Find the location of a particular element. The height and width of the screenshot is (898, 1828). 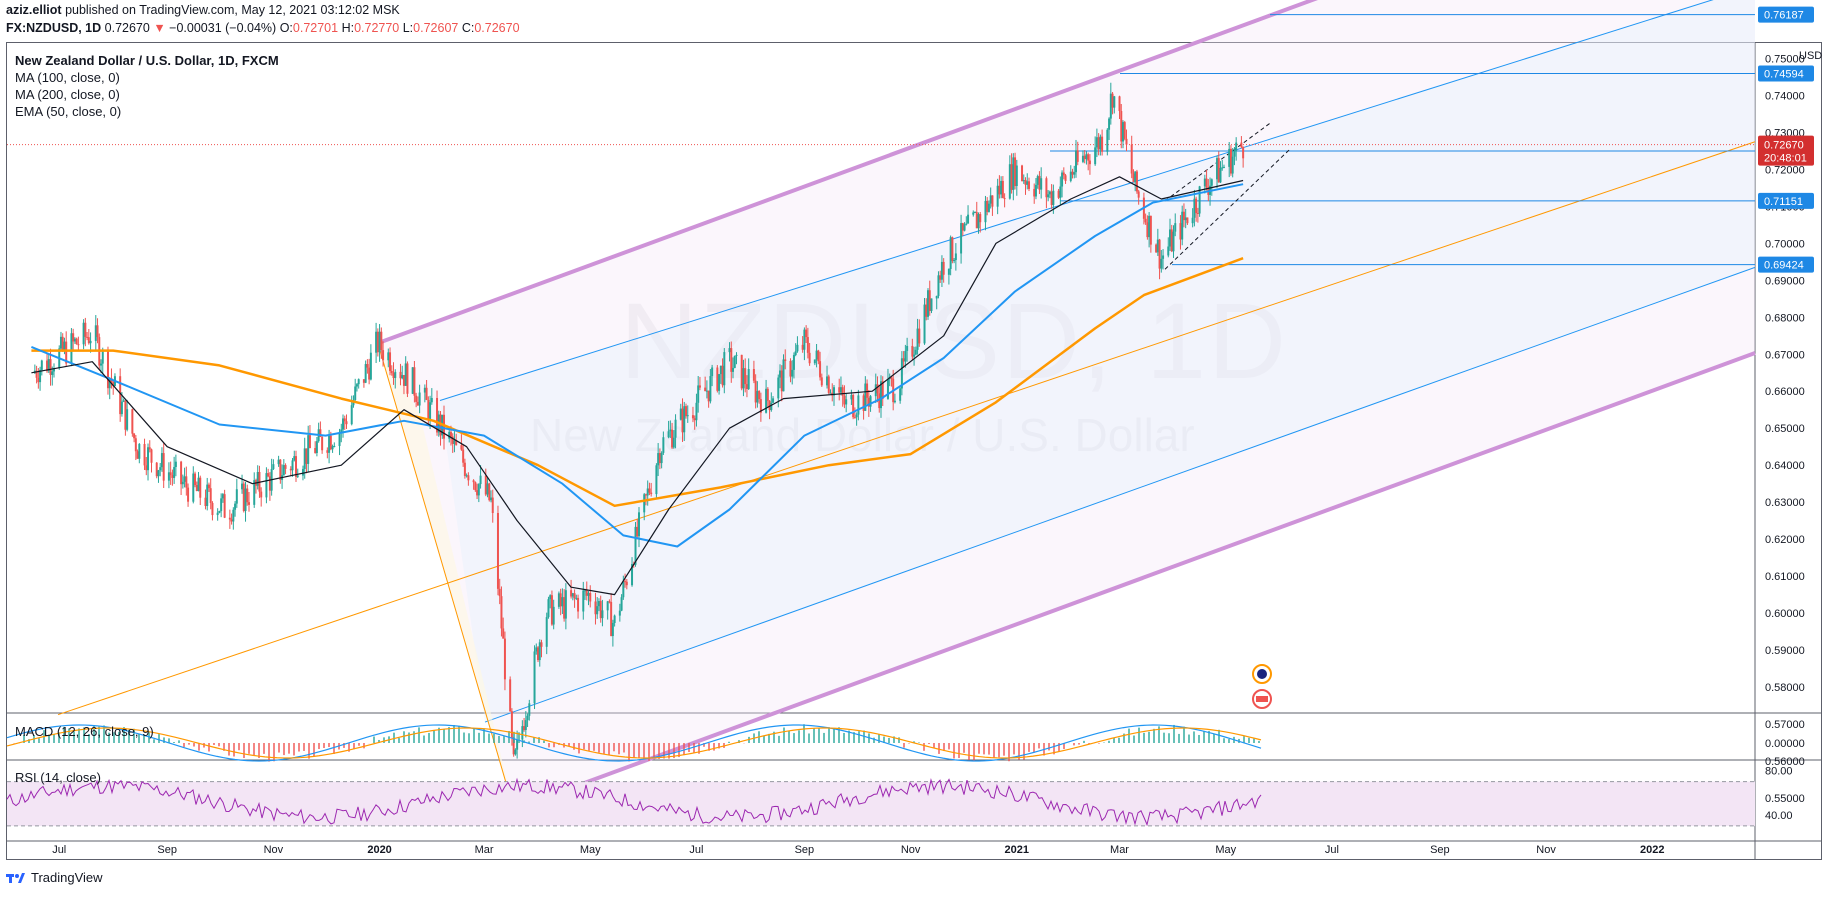

close-value: 0.72670 is located at coordinates (497, 28).